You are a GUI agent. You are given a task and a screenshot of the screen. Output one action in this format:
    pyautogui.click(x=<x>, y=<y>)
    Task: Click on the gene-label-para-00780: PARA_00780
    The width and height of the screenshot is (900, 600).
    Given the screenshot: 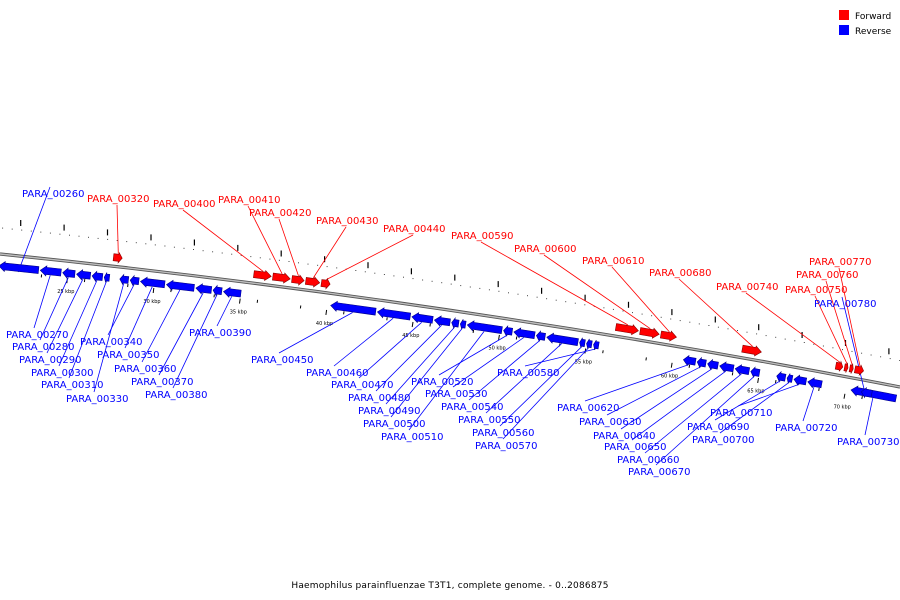 What is the action you would take?
    pyautogui.click(x=845, y=304)
    